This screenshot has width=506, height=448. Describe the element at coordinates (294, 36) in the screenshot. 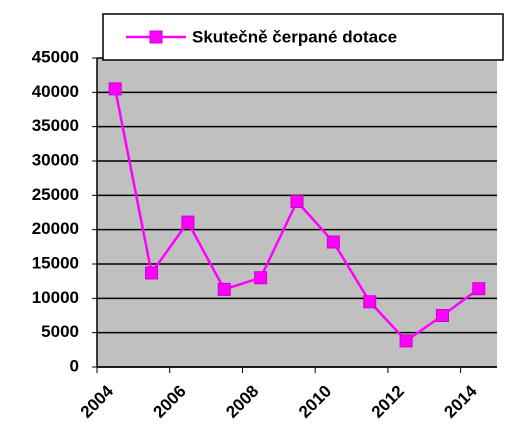

I see `legend-label: Skutečně čerpané dotace` at that location.